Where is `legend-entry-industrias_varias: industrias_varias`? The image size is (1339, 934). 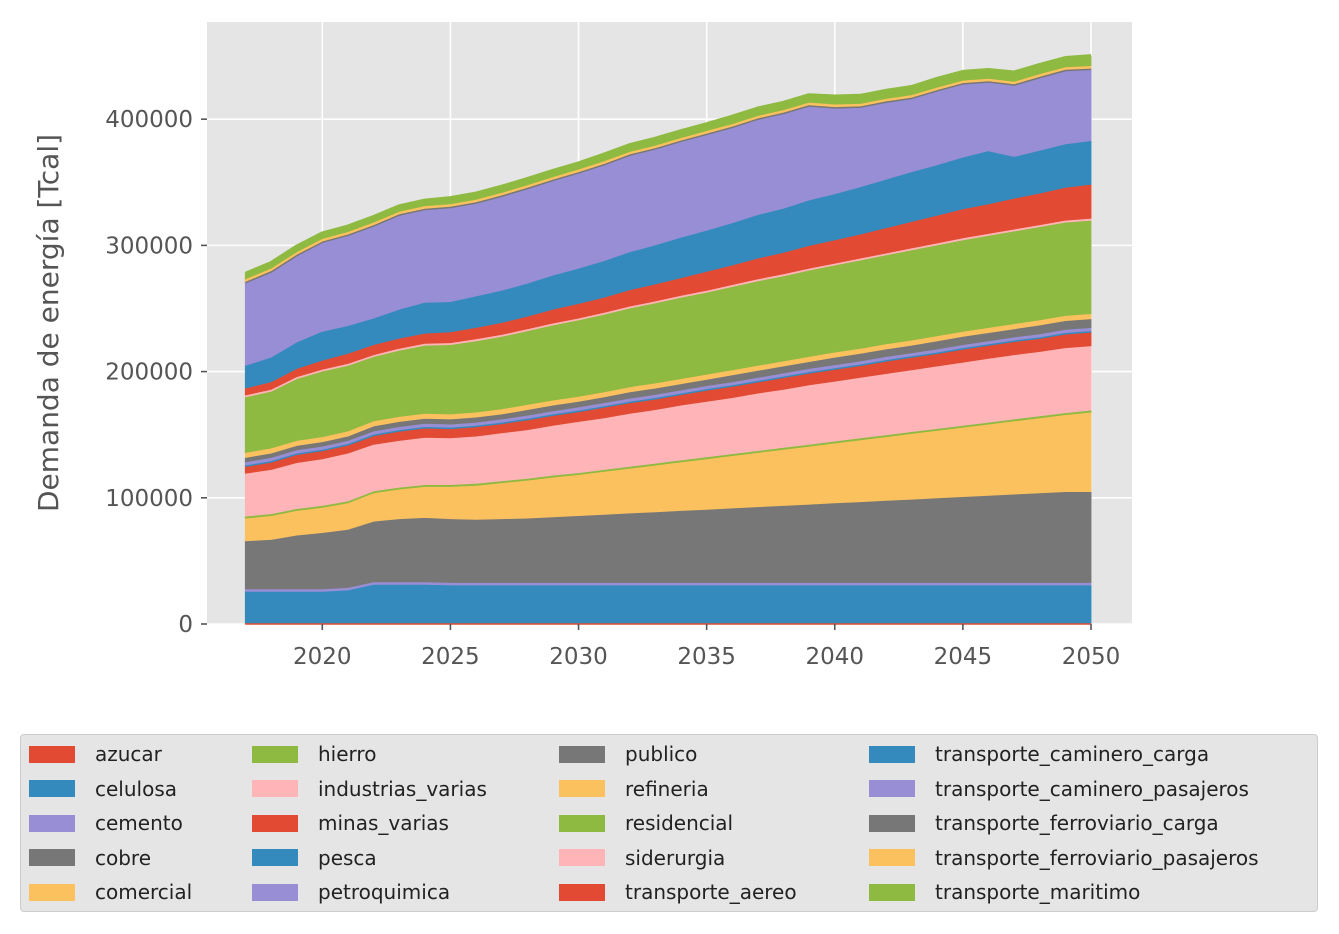
legend-entry-industrias_varias: industrias_varias is located at coordinates (369, 789).